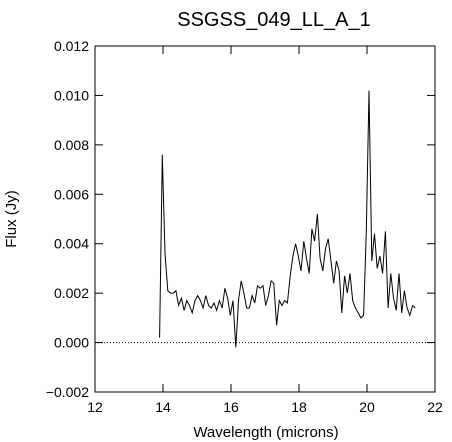 Image resolution: width=452 pixels, height=442 pixels. What do you see at coordinates (299, 407) in the screenshot?
I see `x-tick-label: 18` at bounding box center [299, 407].